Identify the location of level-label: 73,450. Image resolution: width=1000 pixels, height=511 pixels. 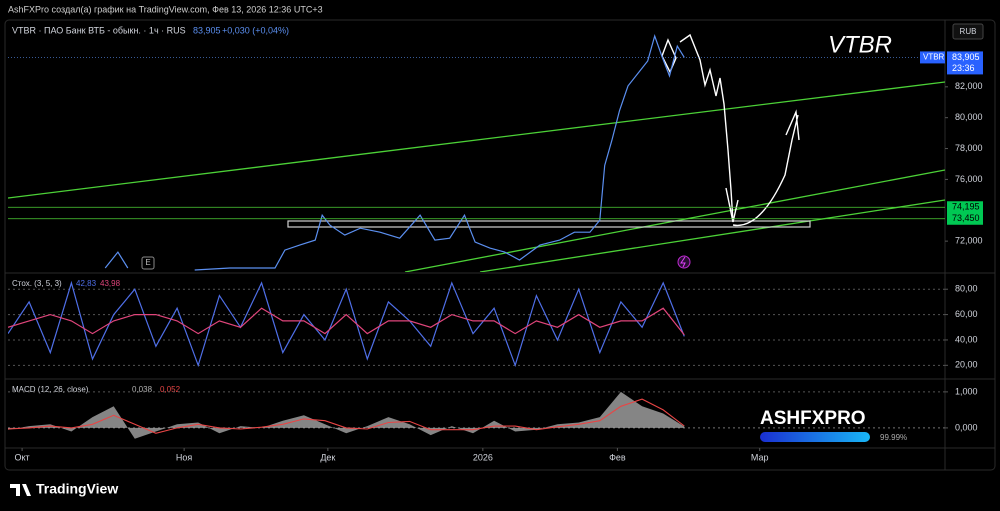
(966, 218).